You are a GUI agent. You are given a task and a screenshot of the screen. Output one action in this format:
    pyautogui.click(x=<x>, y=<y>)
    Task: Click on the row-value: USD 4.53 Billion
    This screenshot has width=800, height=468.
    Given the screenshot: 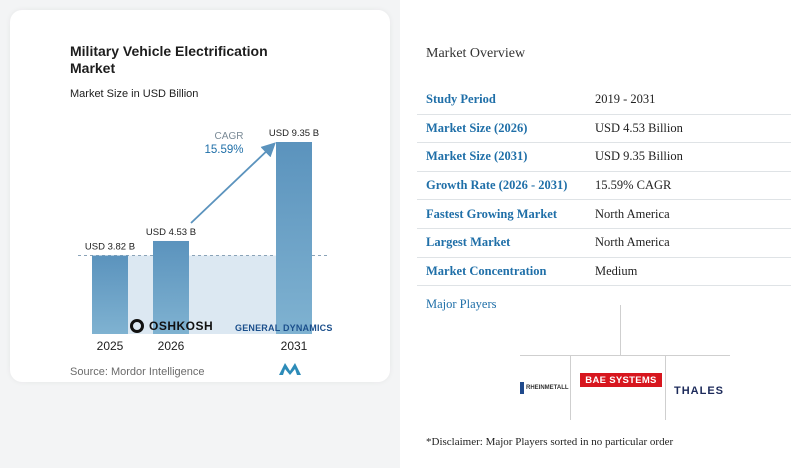 What is the action you would take?
    pyautogui.click(x=639, y=127)
    